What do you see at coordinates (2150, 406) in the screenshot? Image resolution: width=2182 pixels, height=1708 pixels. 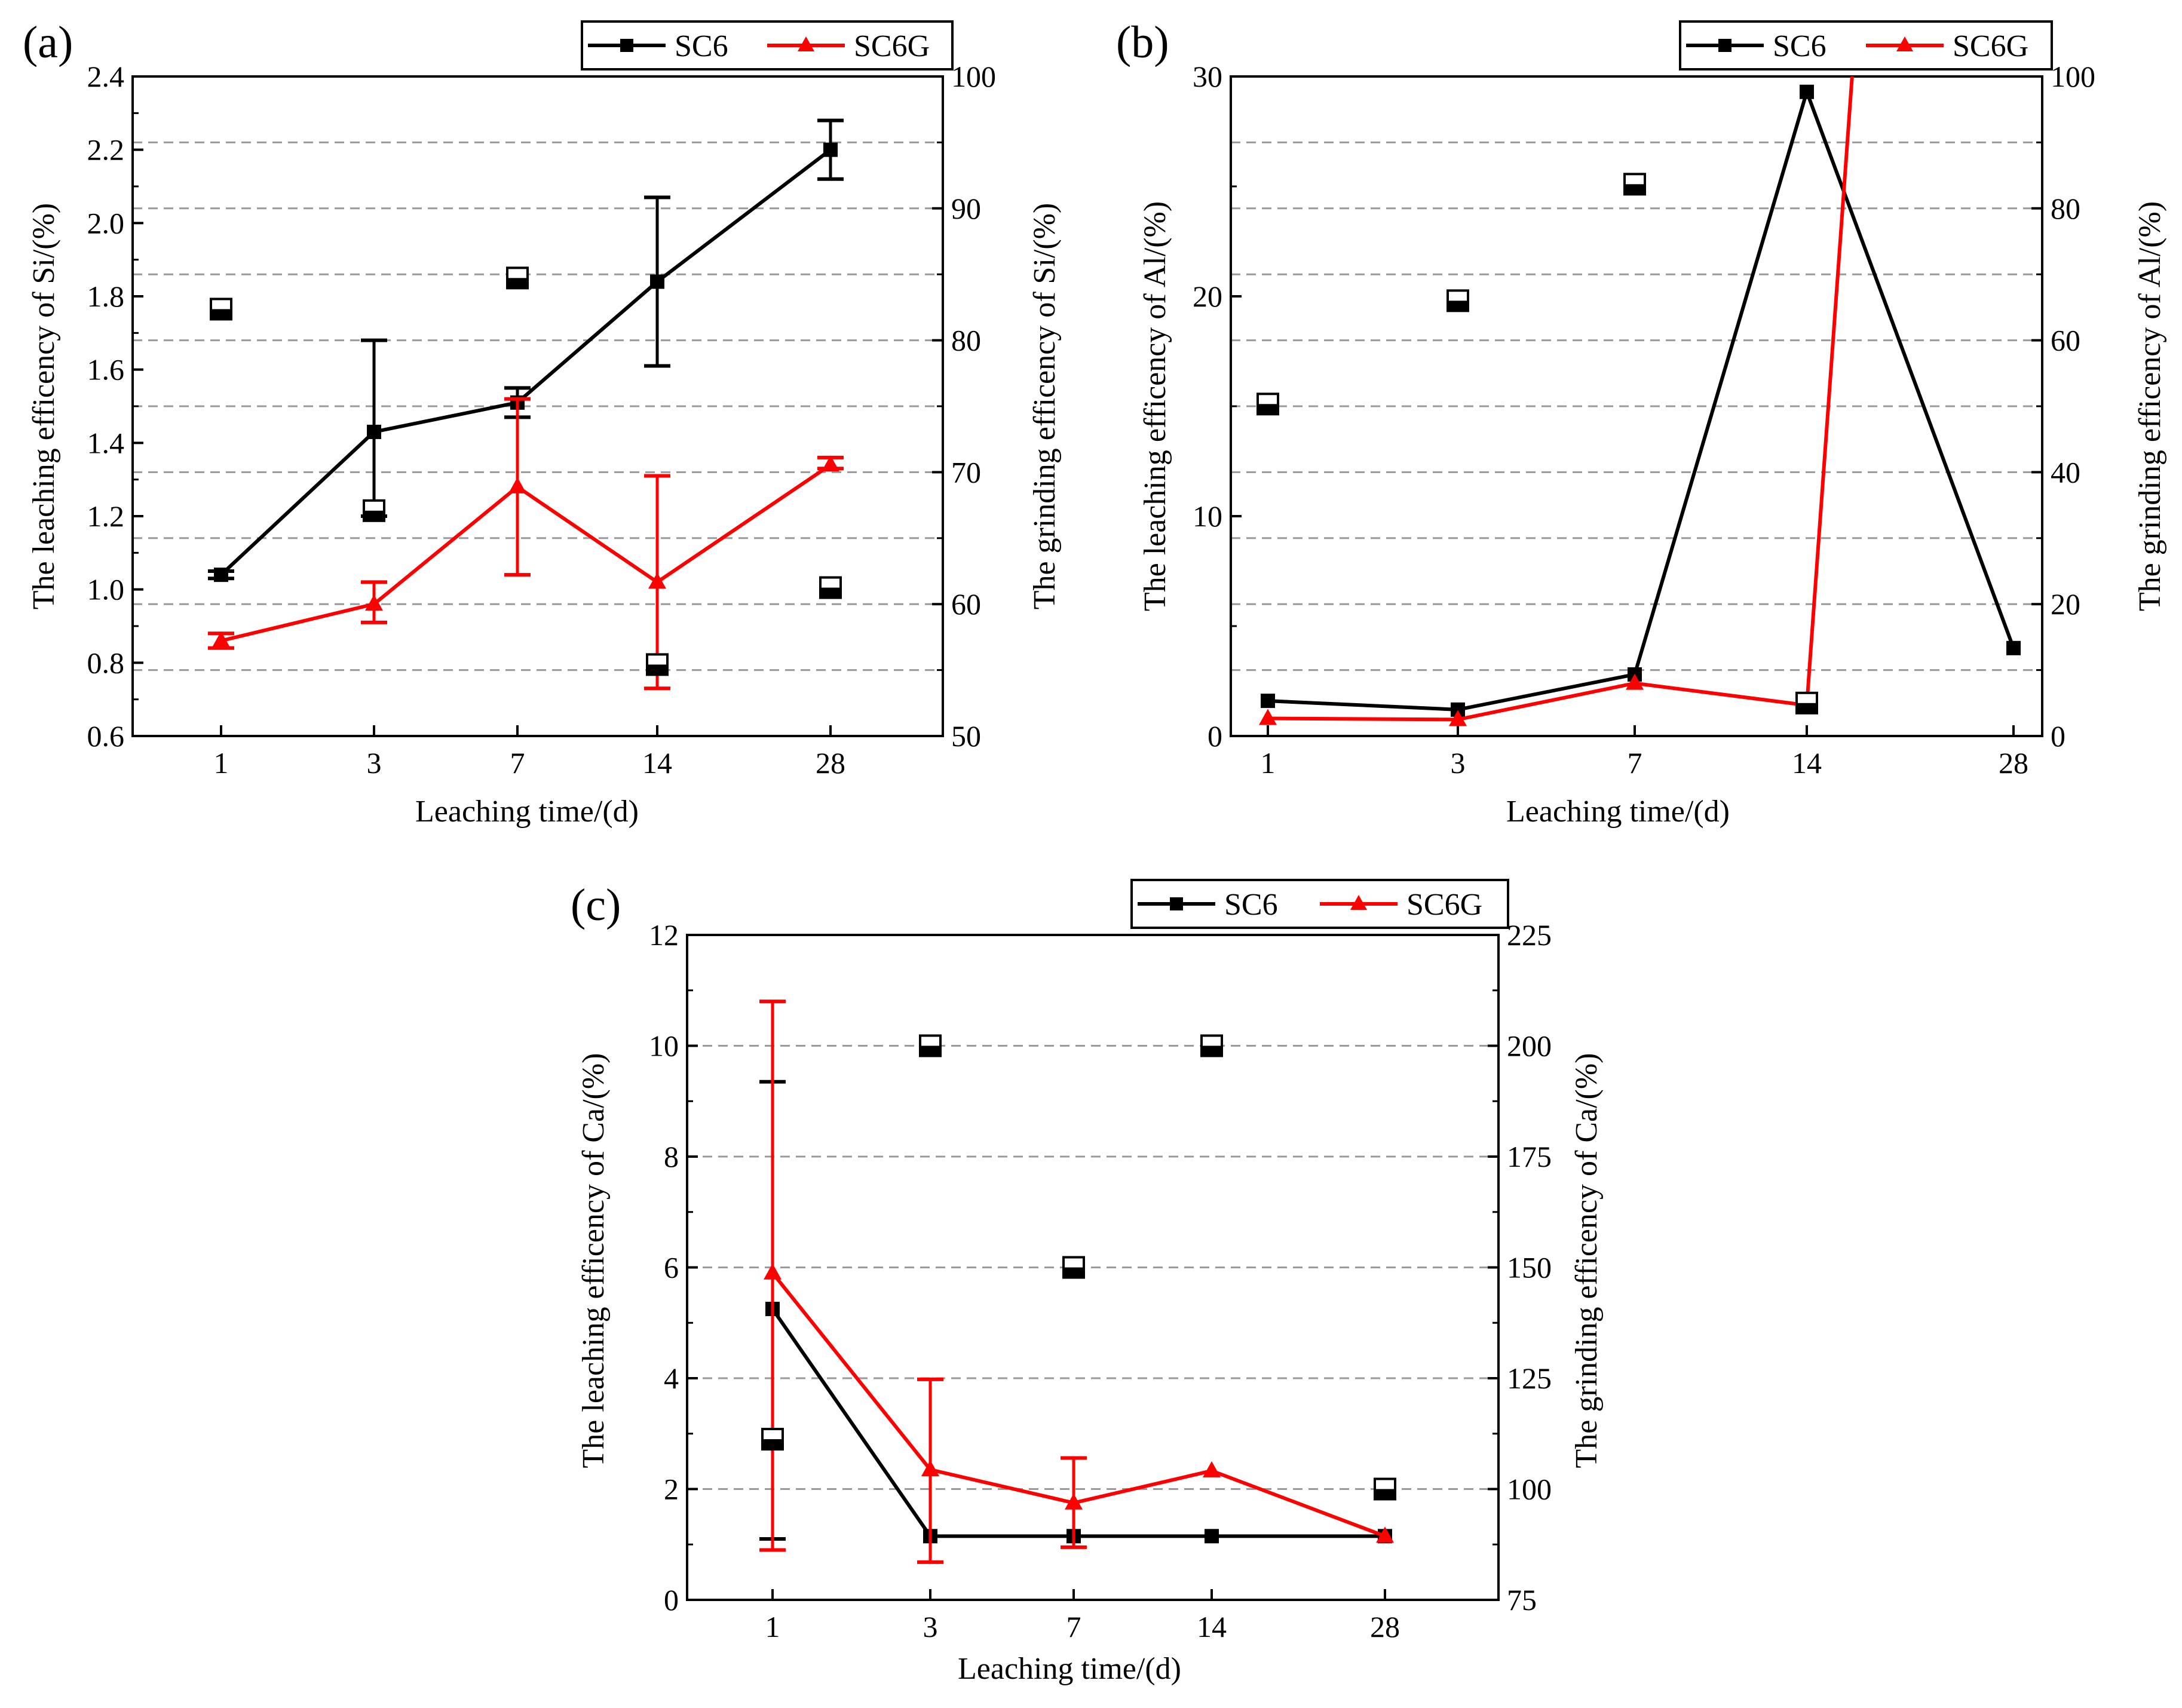 I see `y-axis-label-right: The grinding efficency of Al/(%)` at bounding box center [2150, 406].